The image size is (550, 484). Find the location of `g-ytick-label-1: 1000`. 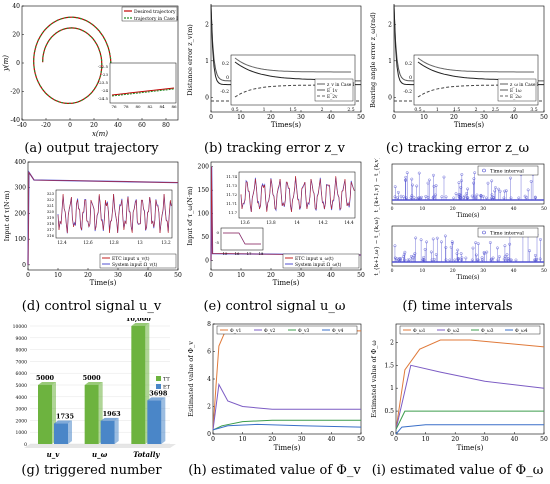

g-ytick-label-1: 1000 is located at coordinates (22, 433).